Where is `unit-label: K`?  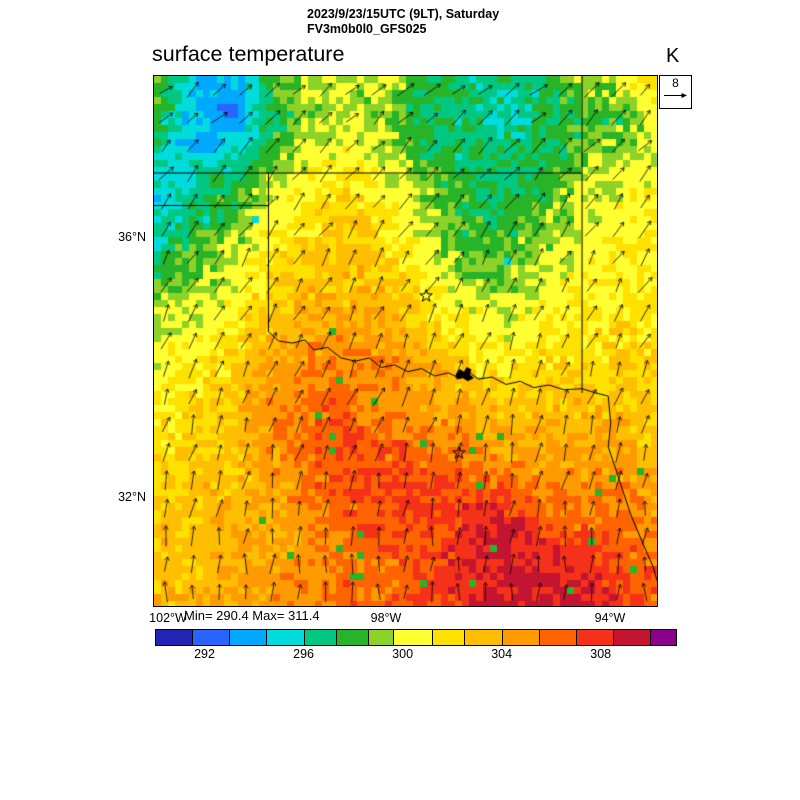
unit-label: K is located at coordinates (673, 56).